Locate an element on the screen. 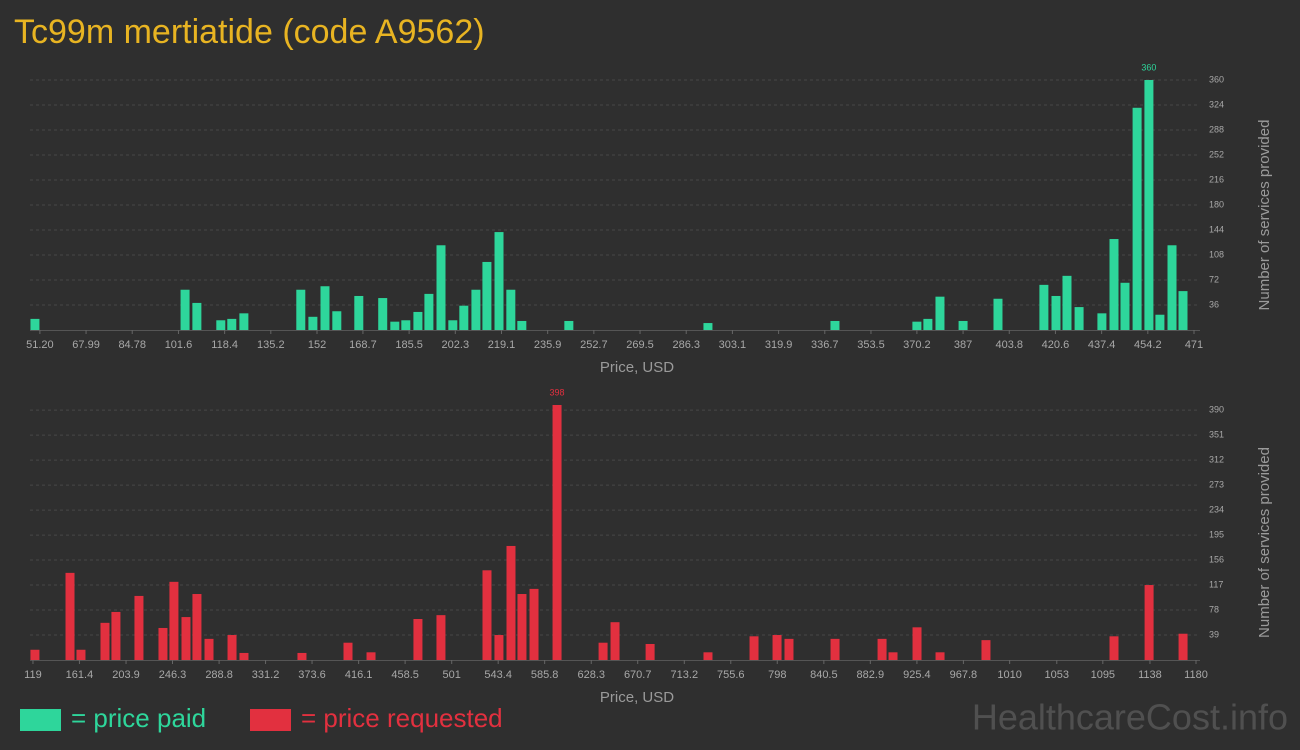 The image size is (1300, 750). x-tick-label: 185.5 is located at coordinates (409, 345).